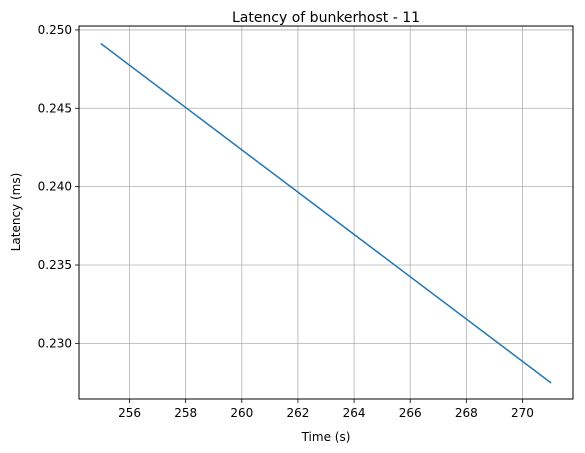 Image resolution: width=585 pixels, height=453 pixels. I want to click on y-tick-label: 0.250, so click(55, 30).